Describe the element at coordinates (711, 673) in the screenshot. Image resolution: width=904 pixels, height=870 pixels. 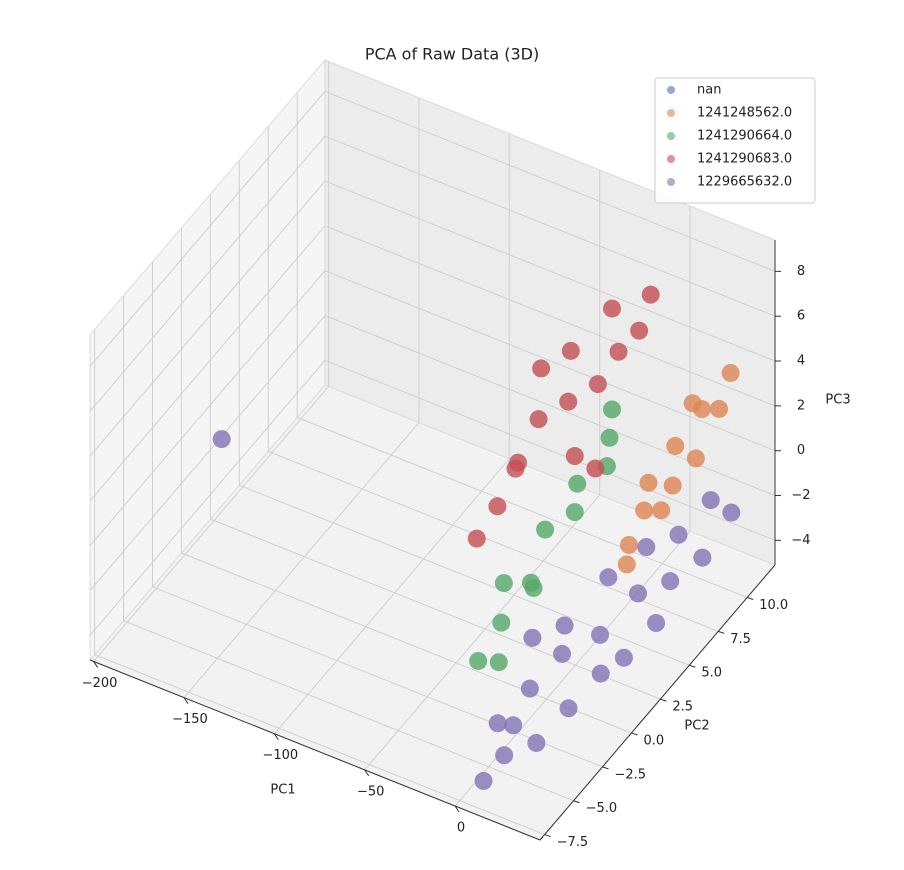
I see `y-tick-label: 5.0` at that location.